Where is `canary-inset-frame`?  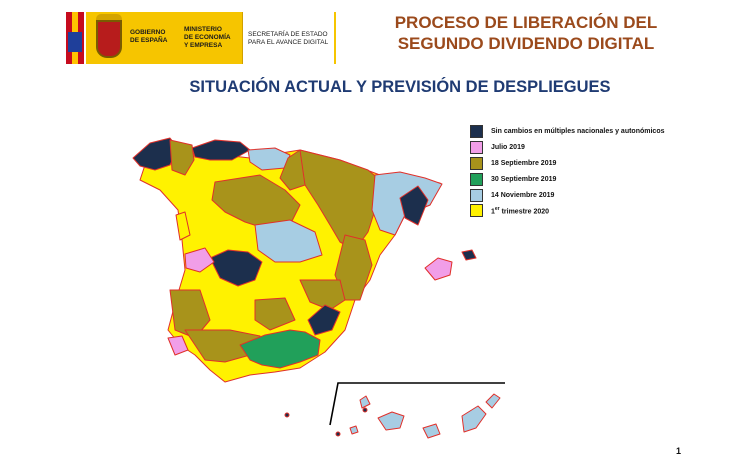
canary-inset-frame is located at coordinates (417, 404).